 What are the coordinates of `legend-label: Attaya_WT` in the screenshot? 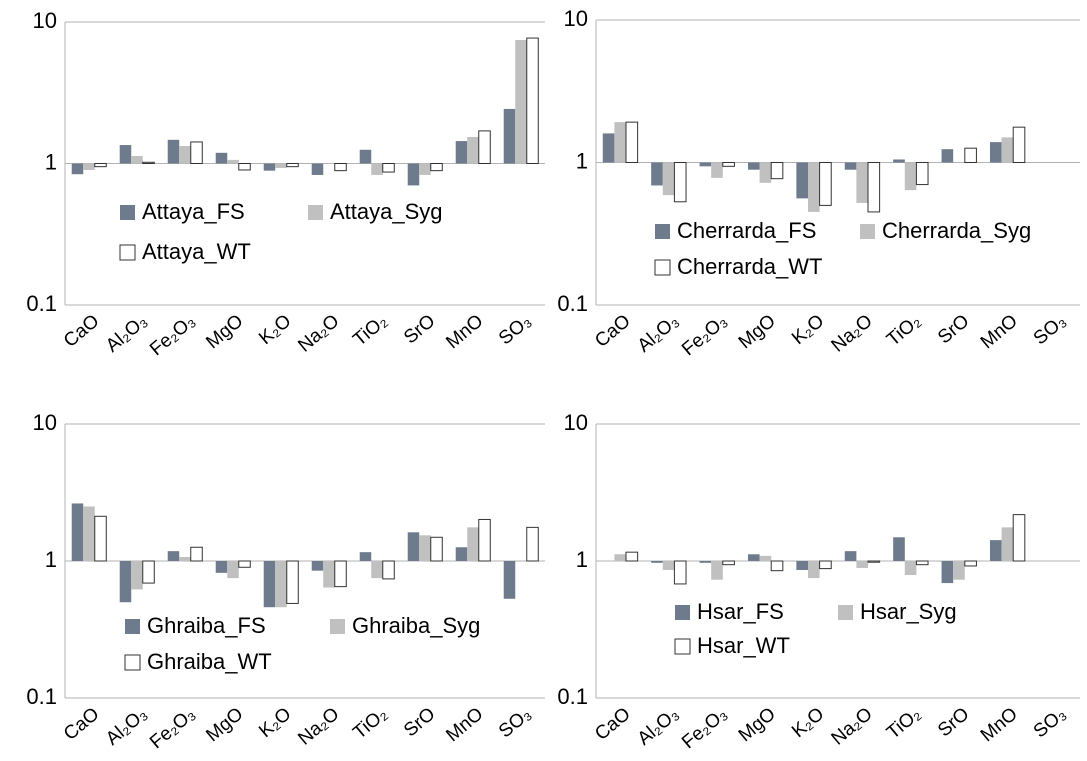 It's located at (196, 251).